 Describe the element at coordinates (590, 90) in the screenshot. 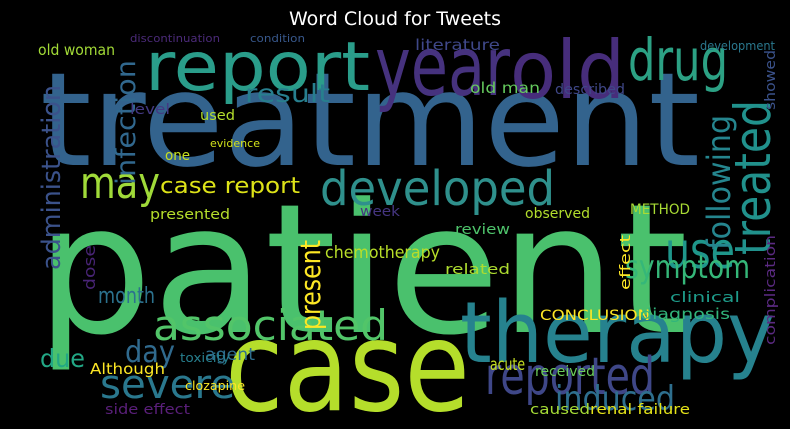

I see `word: described` at that location.